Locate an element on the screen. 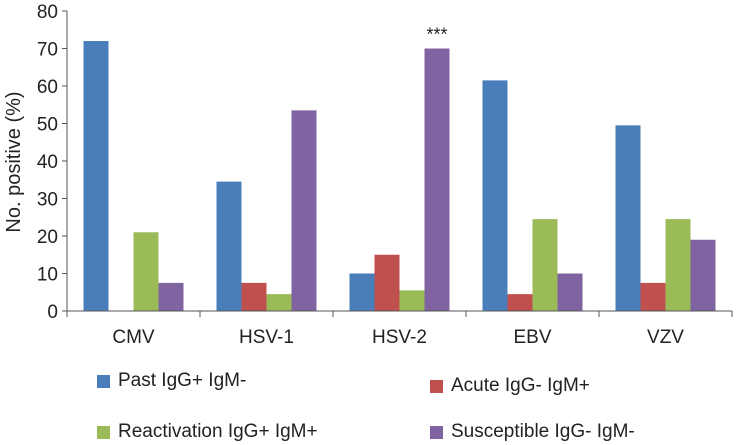  x-tick-label: HSV-2 is located at coordinates (399, 337).